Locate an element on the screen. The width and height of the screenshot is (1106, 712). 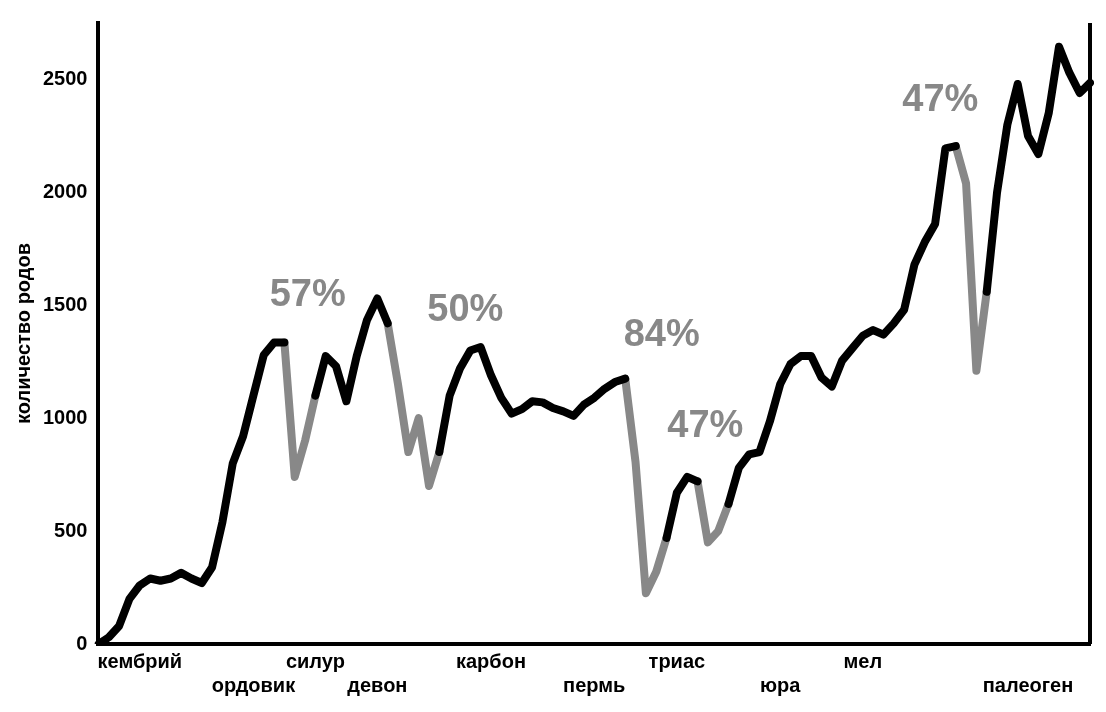
y-tick-label: 0 is located at coordinates (82, 642).